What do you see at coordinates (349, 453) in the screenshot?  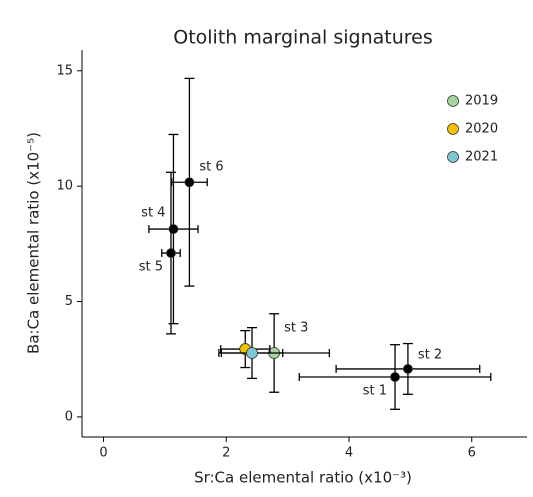 I see `x-tick-label: 4` at bounding box center [349, 453].